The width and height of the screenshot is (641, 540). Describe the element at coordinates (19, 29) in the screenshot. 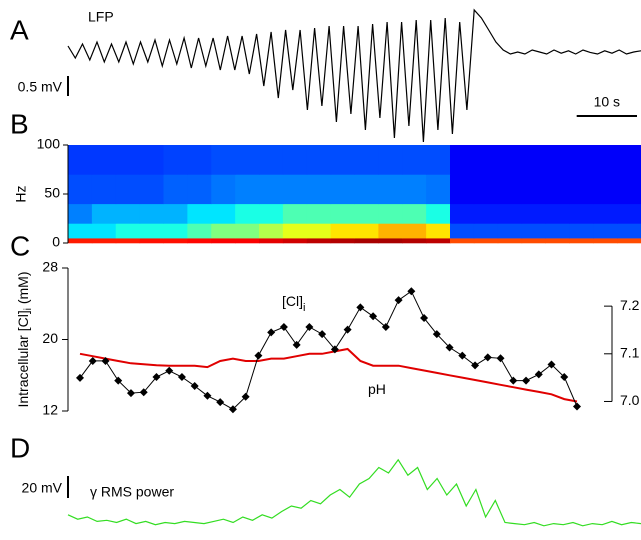

I see `panel-letter: A` at that location.